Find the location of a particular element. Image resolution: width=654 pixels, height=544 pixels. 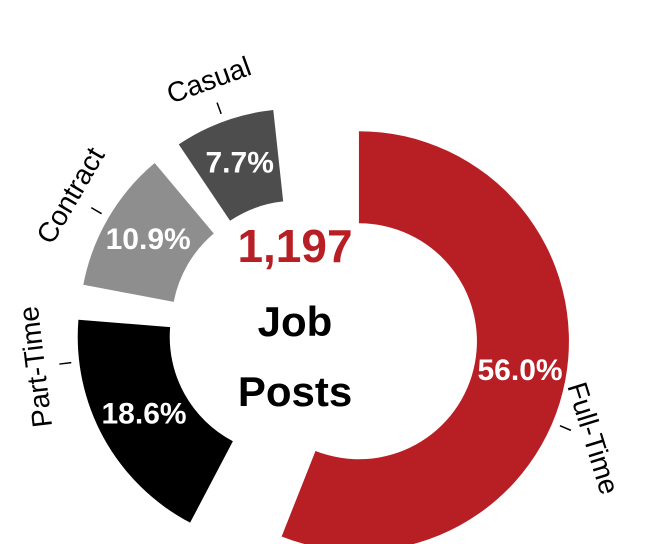

center-value: 1,197 is located at coordinates (294, 246).